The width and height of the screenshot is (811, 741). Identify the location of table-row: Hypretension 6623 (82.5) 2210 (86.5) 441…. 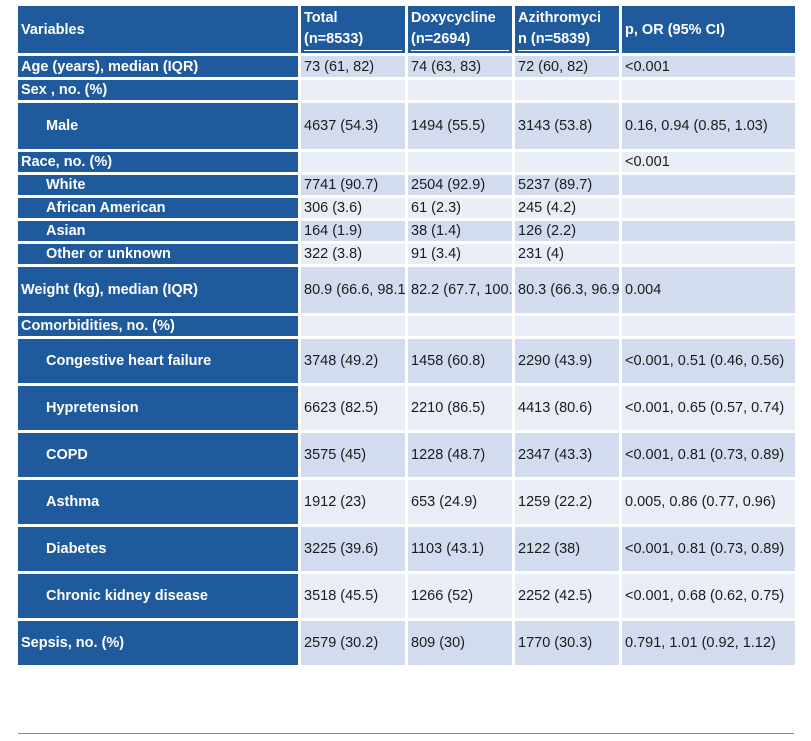
(406, 408).